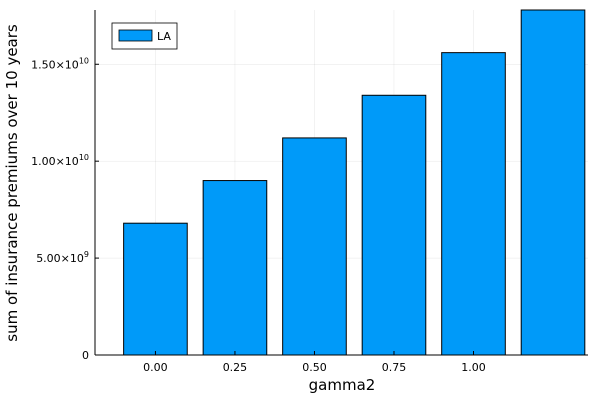 Image resolution: width=600 pixels, height=400 pixels. Describe the element at coordinates (62, 257) in the screenshot. I see `y-tick-label-1: 5.00×10⁹` at that location.